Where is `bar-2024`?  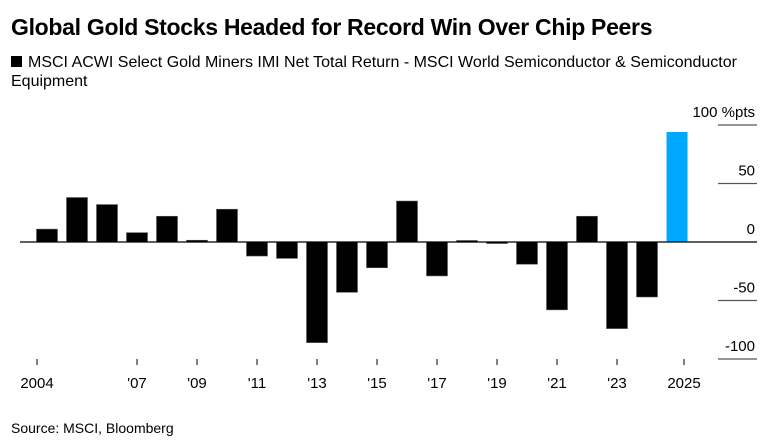 bar-2024 is located at coordinates (647, 269).